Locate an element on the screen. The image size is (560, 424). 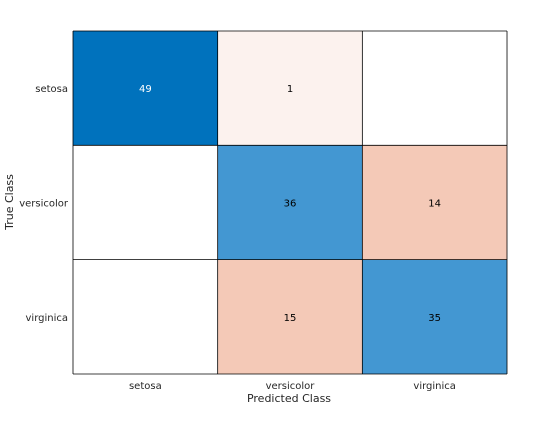
cell-versicolor-virginica is located at coordinates (435, 202).